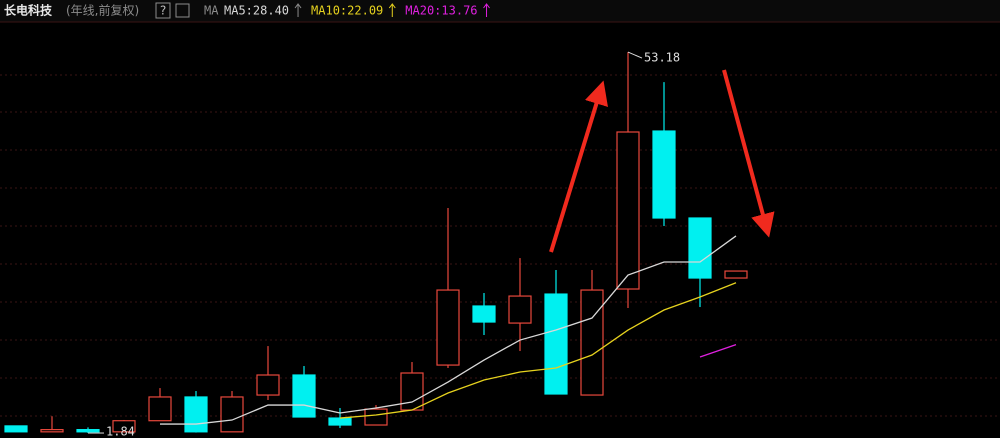 This screenshot has width=1000, height=438. Describe the element at coordinates (347, 11) in the screenshot. I see `legend-entry: MA10:22.09` at that location.